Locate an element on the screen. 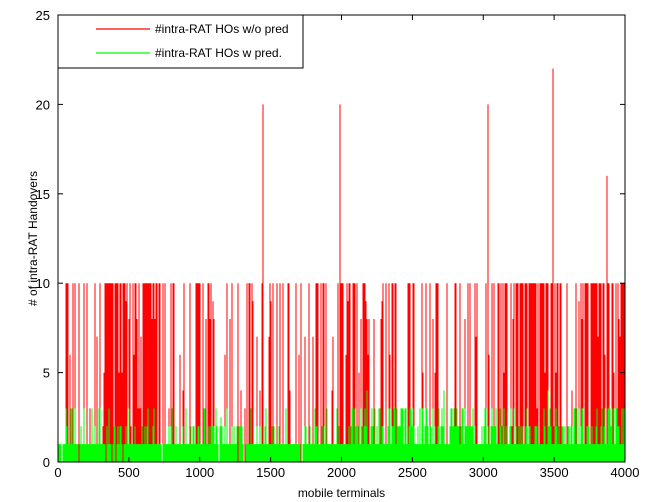 The image size is (654, 502). series-with-prediction is located at coordinates (341, 426).